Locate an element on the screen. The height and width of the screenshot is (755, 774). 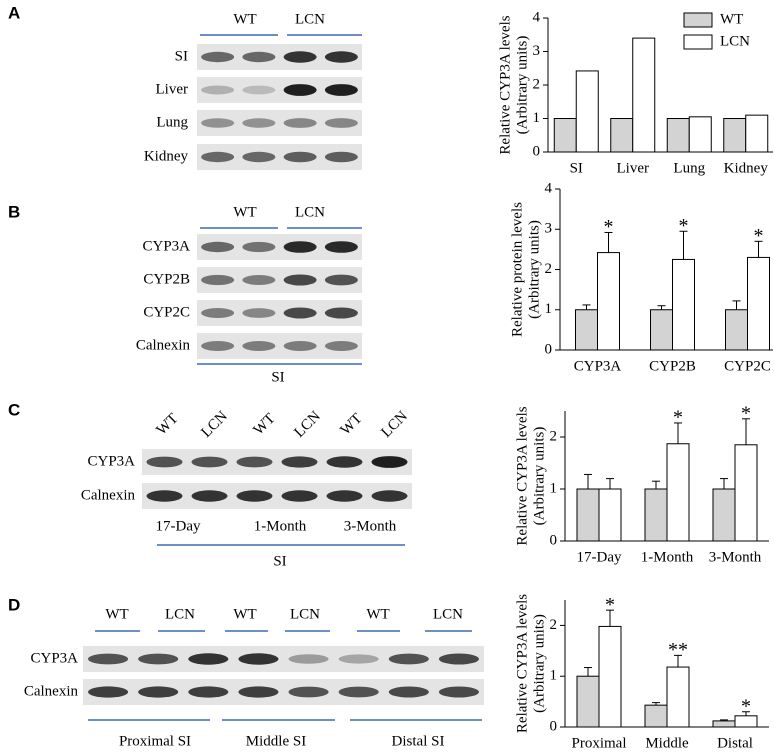
row-label: Kidney is located at coordinates (166, 156).